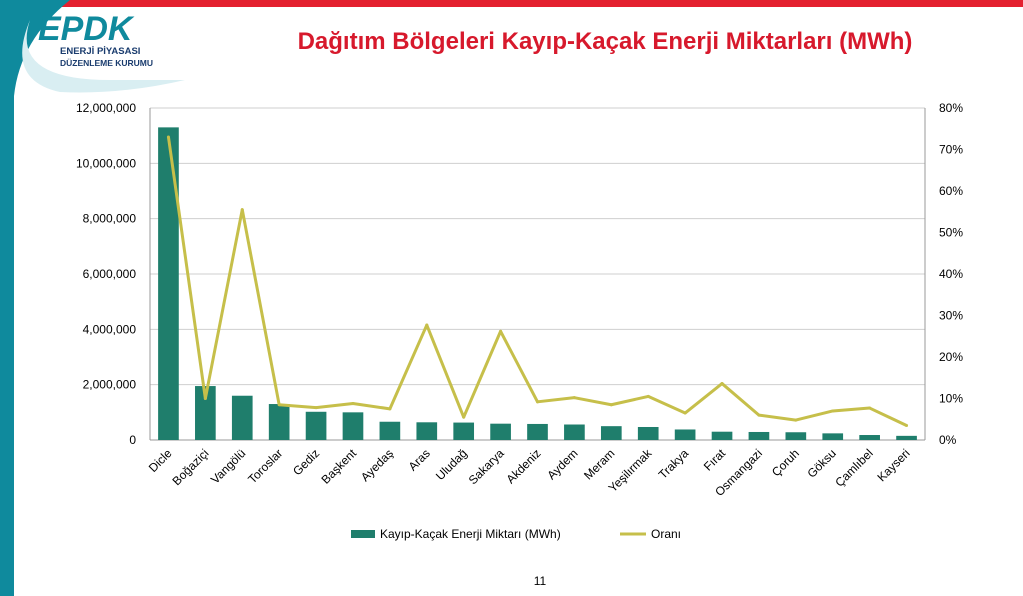 The image size is (1023, 596). I want to click on y-left-tick-label: 6,000,000, so click(110, 274).